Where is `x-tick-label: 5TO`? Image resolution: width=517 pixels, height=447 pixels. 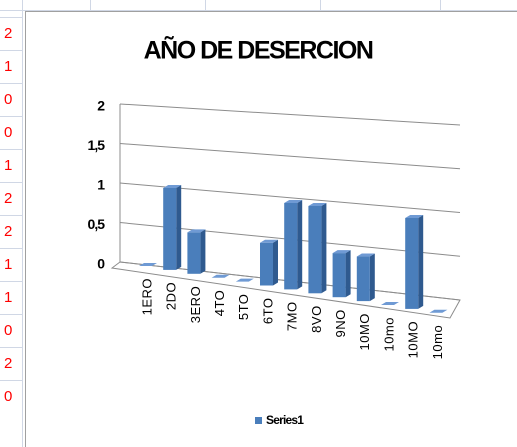
x-tick-label: 5TO is located at coordinates (243, 307).